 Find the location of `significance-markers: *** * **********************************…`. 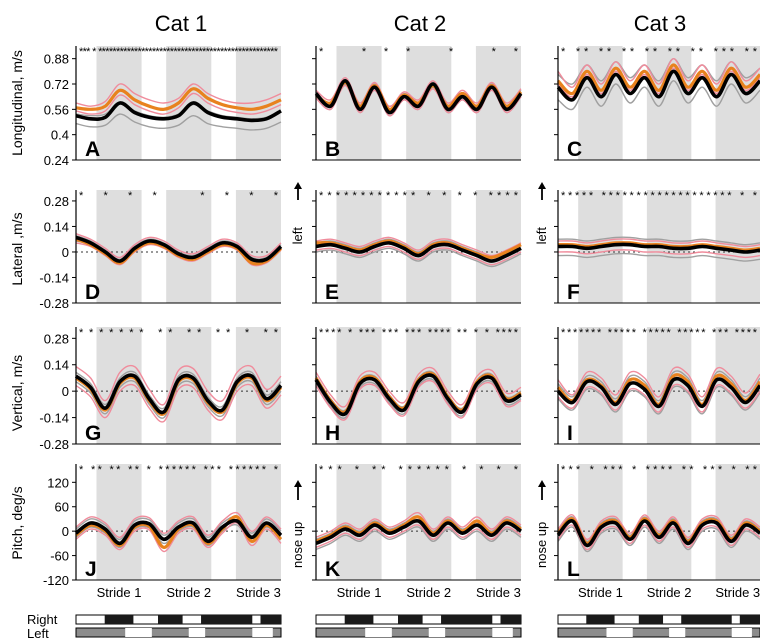

significance-markers: *** * **********************************… is located at coordinates (179, 52).